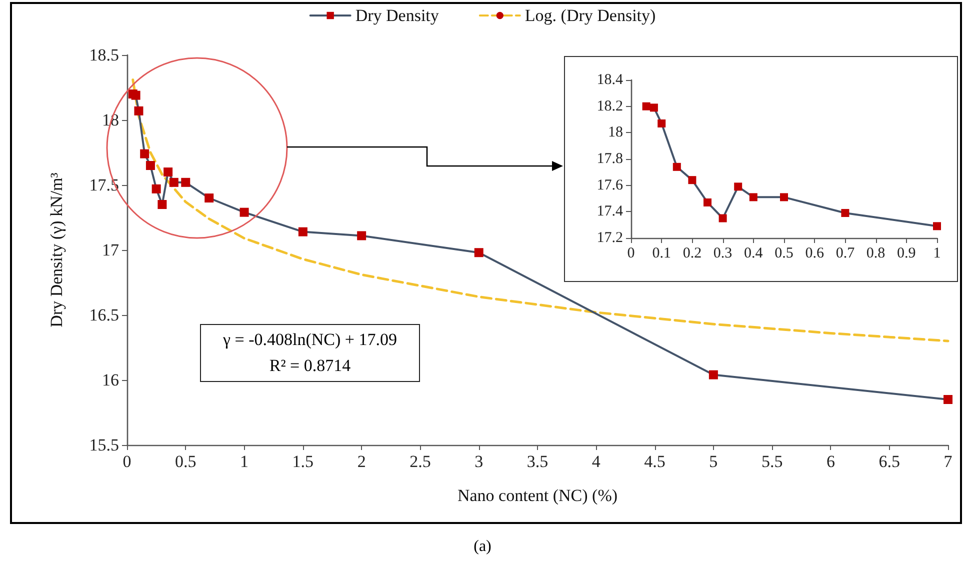 Image resolution: width=965 pixels, height=562 pixels. What do you see at coordinates (420, 461) in the screenshot?
I see `x-tick-label: 2.5` at bounding box center [420, 461].